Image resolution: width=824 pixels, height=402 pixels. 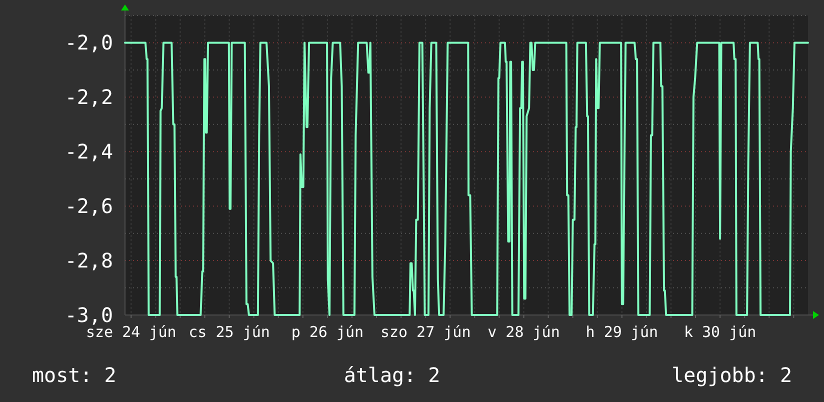 What do you see at coordinates (88, 206) in the screenshot?
I see `y-tick-label: -2,6` at bounding box center [88, 206].